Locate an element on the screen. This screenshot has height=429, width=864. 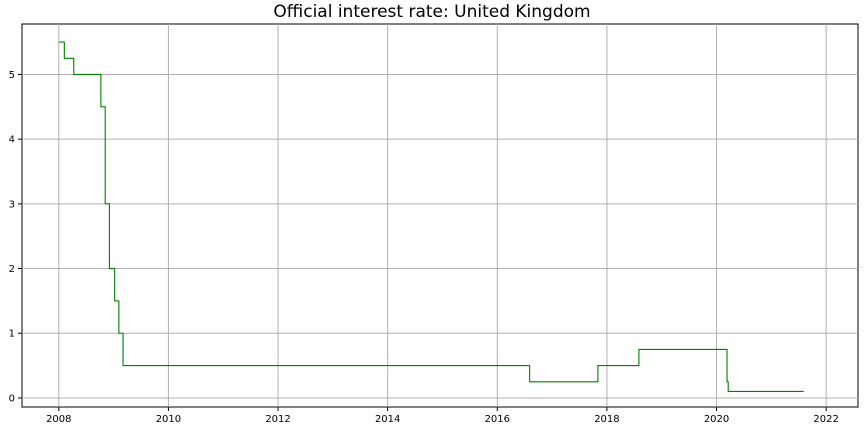
y-tick-label: 2 is located at coordinates (12, 269).